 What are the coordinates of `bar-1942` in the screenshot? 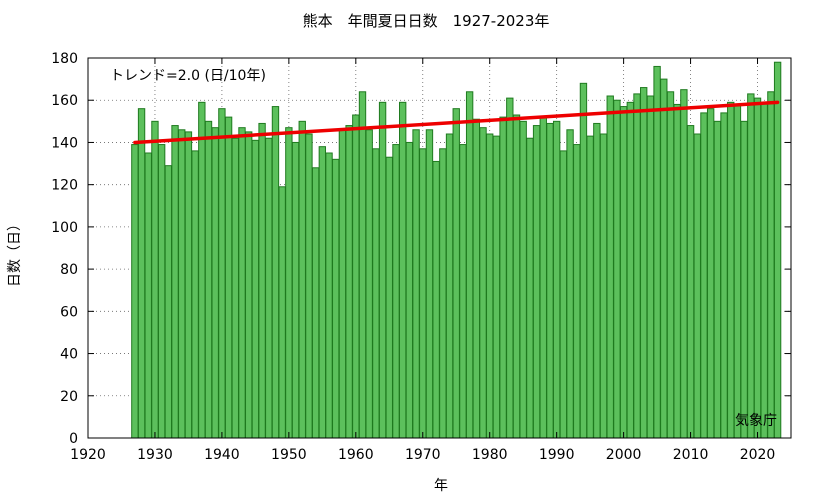 It's located at (235, 288).